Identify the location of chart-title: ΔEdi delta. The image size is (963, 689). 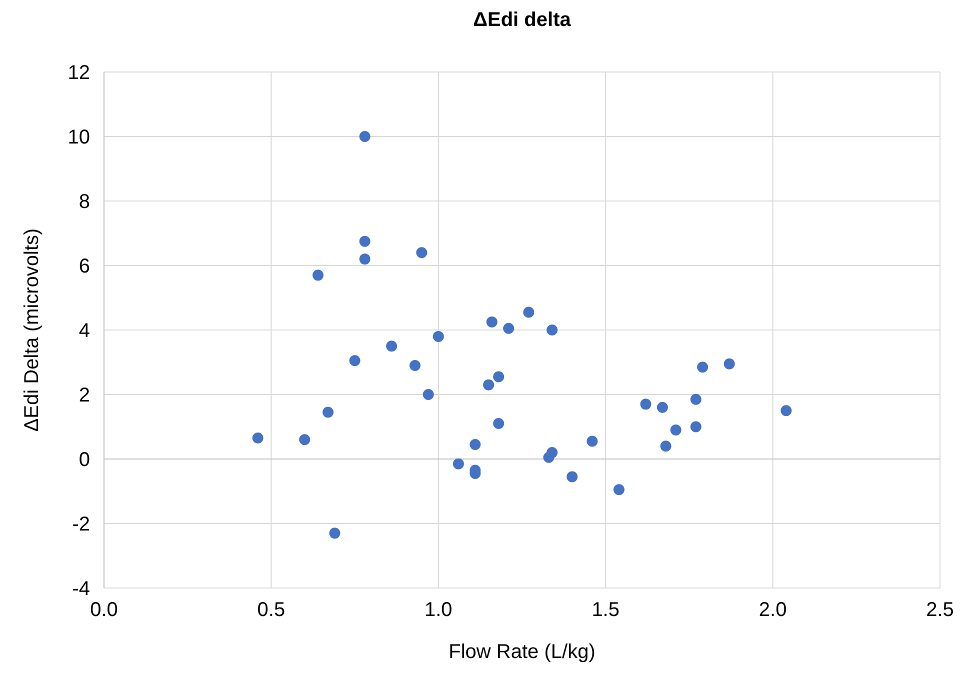
(522, 20).